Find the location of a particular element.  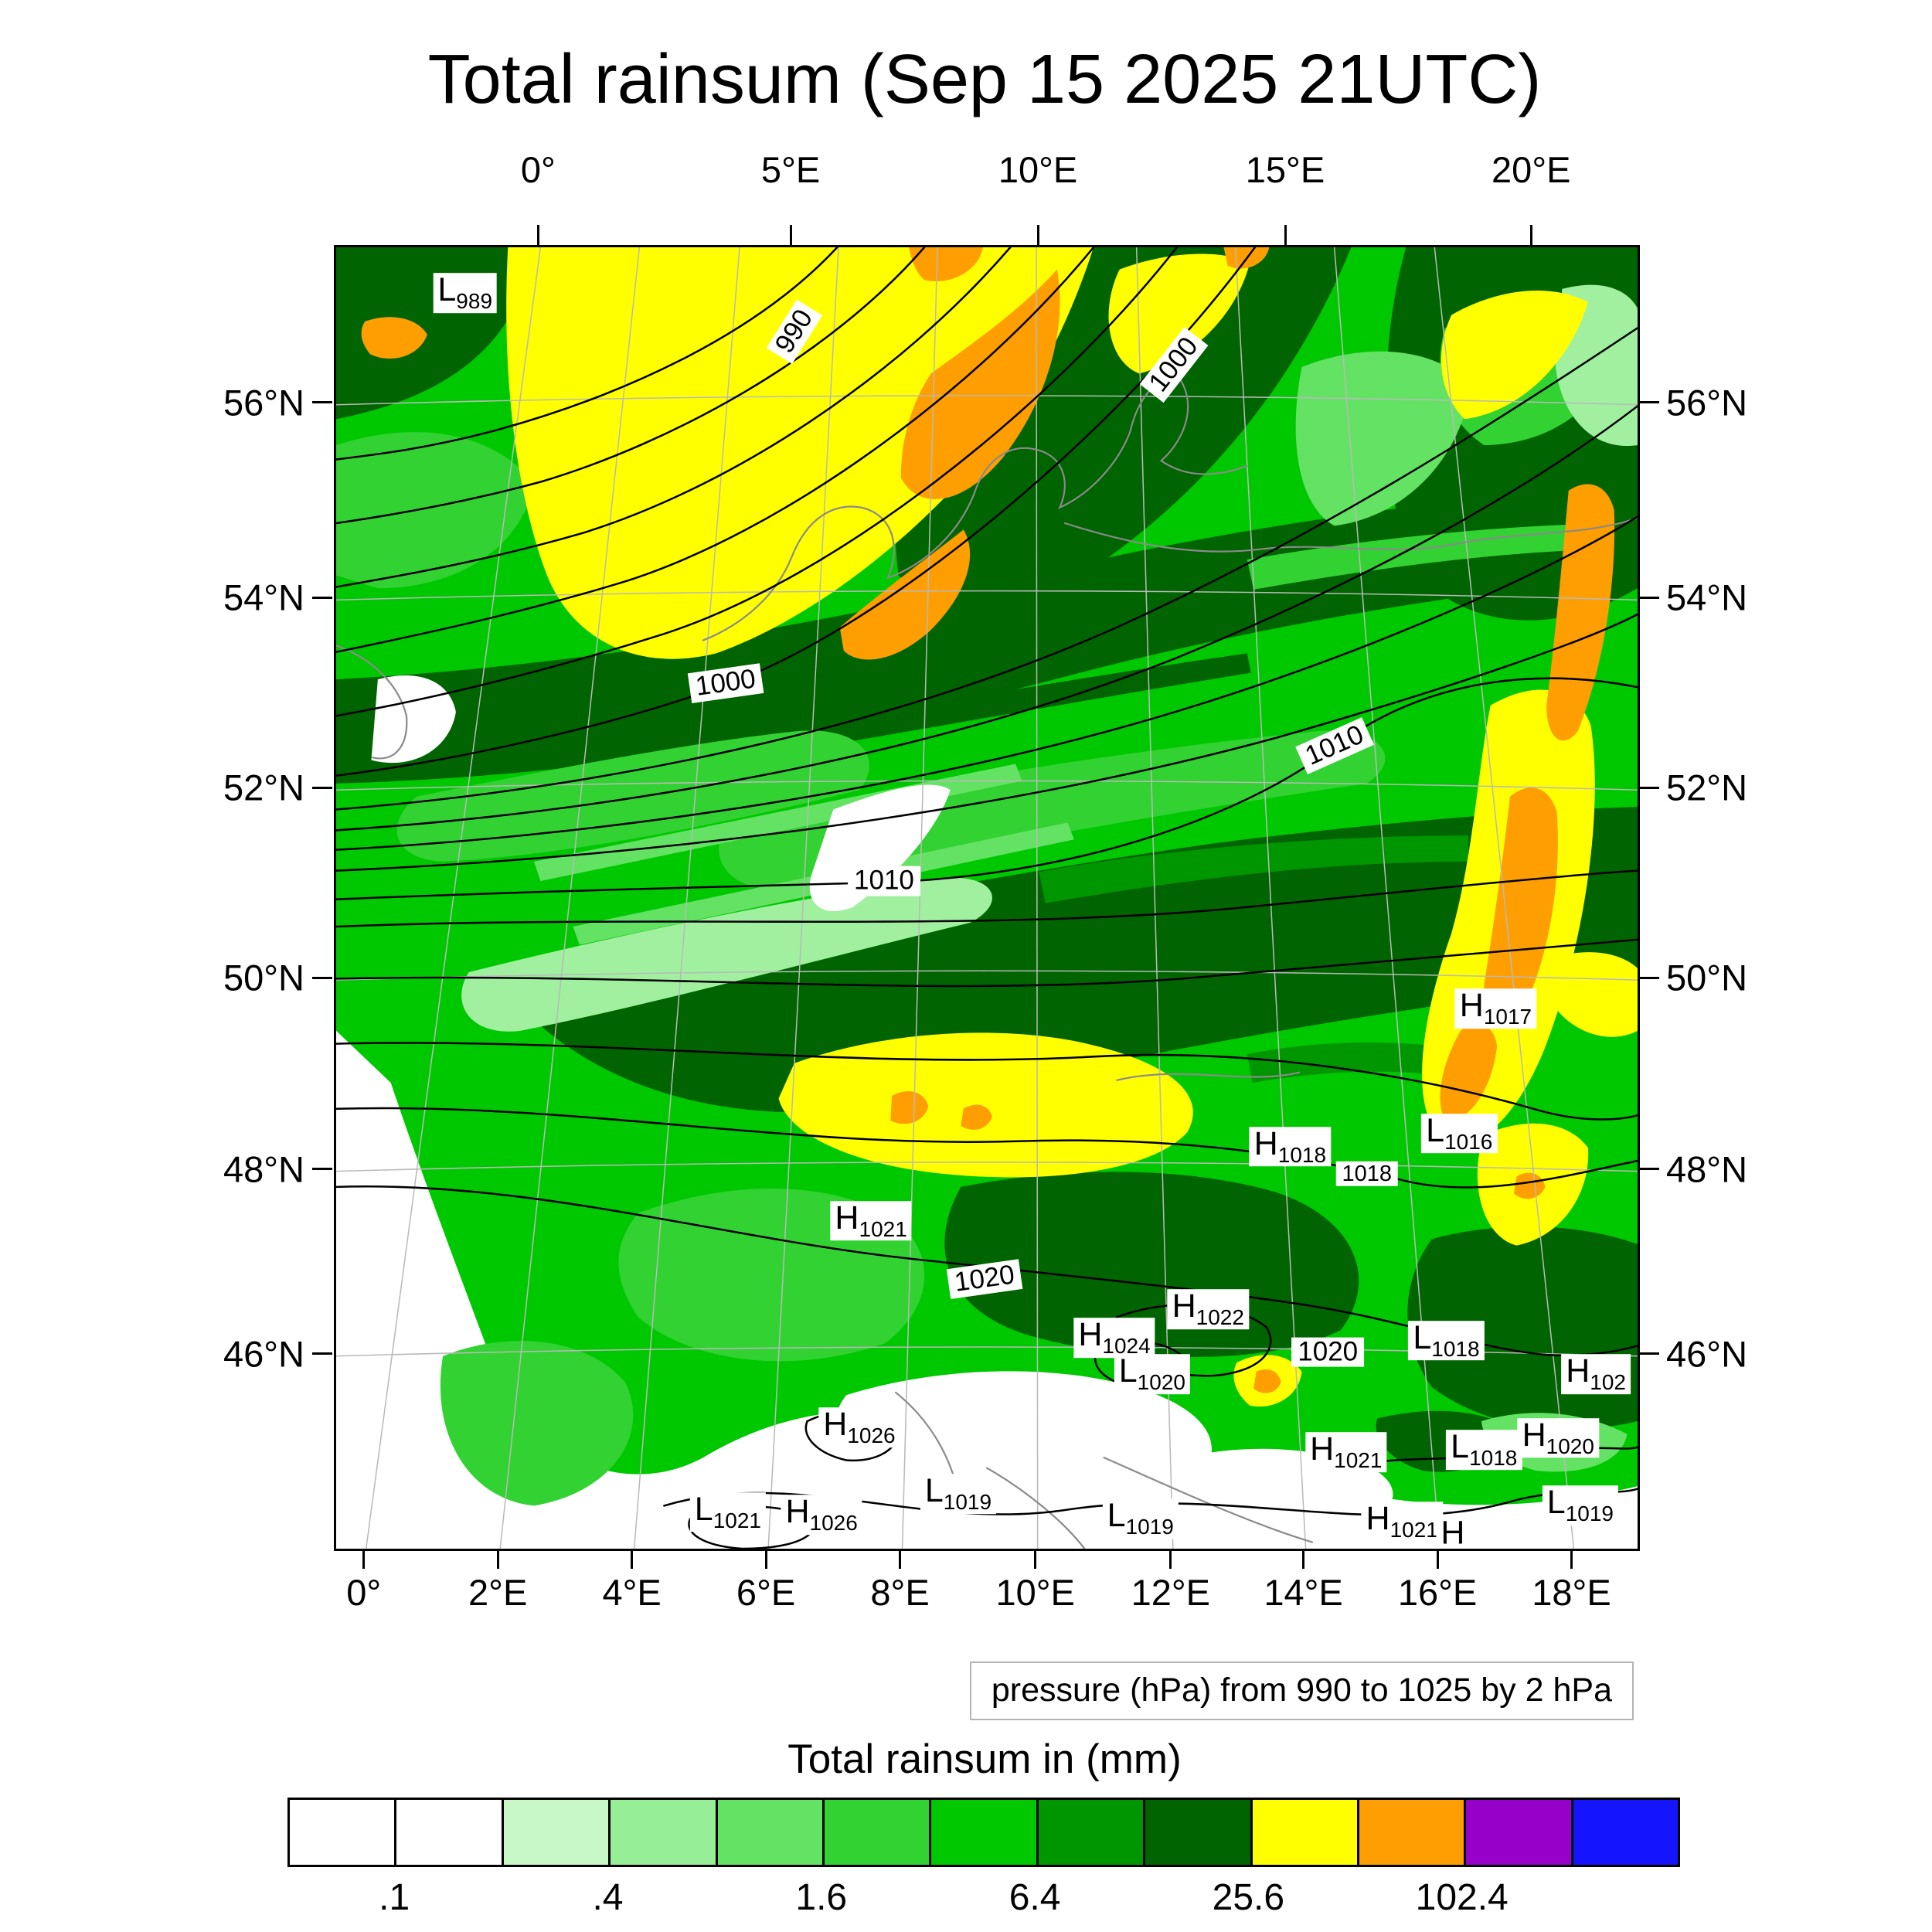

axis-label-bottom: 4°E is located at coordinates (632, 1593).